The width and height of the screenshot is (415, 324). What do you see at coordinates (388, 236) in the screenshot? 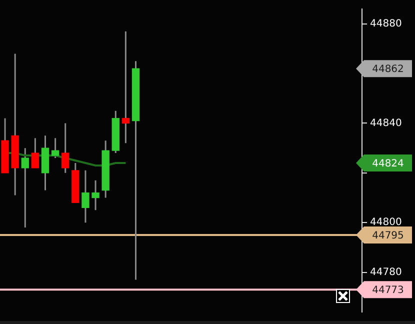
I see `ref-line-label: 44795` at bounding box center [388, 236].